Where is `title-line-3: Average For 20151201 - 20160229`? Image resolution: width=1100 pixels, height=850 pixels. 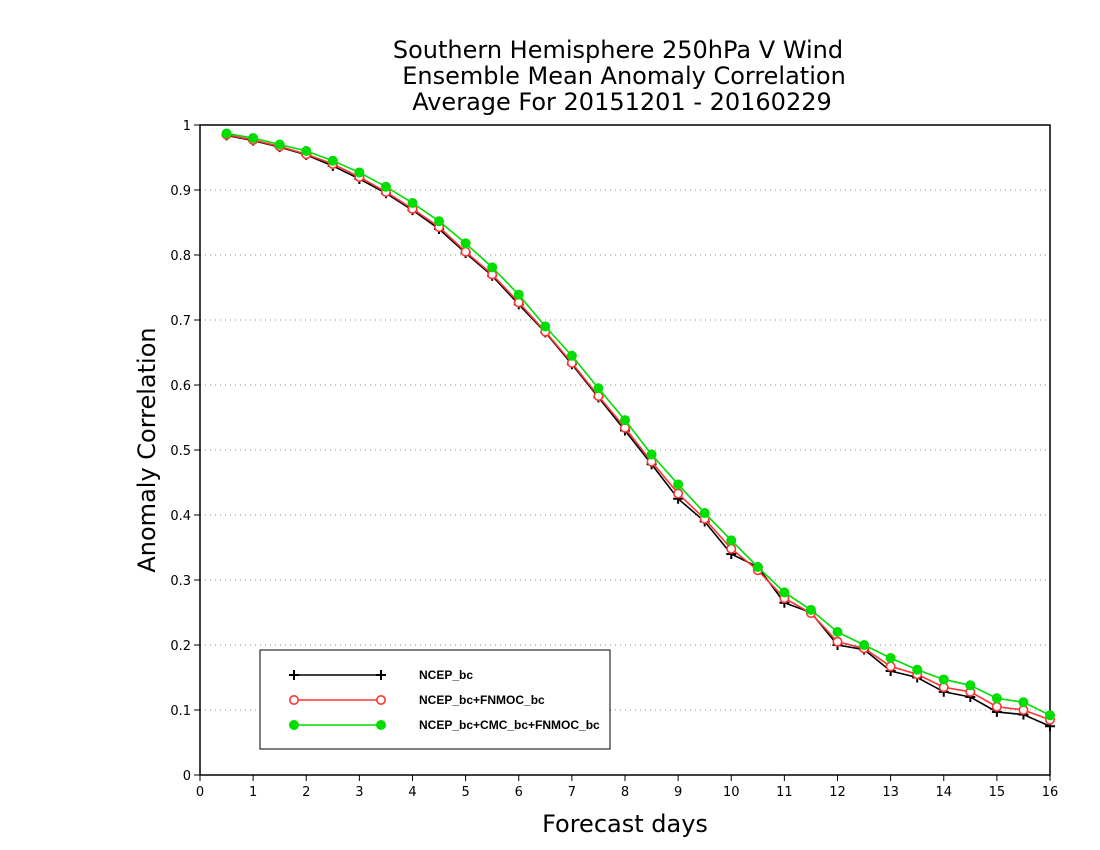 title-line-3: Average For 20151201 - 20160229 is located at coordinates (622, 102).